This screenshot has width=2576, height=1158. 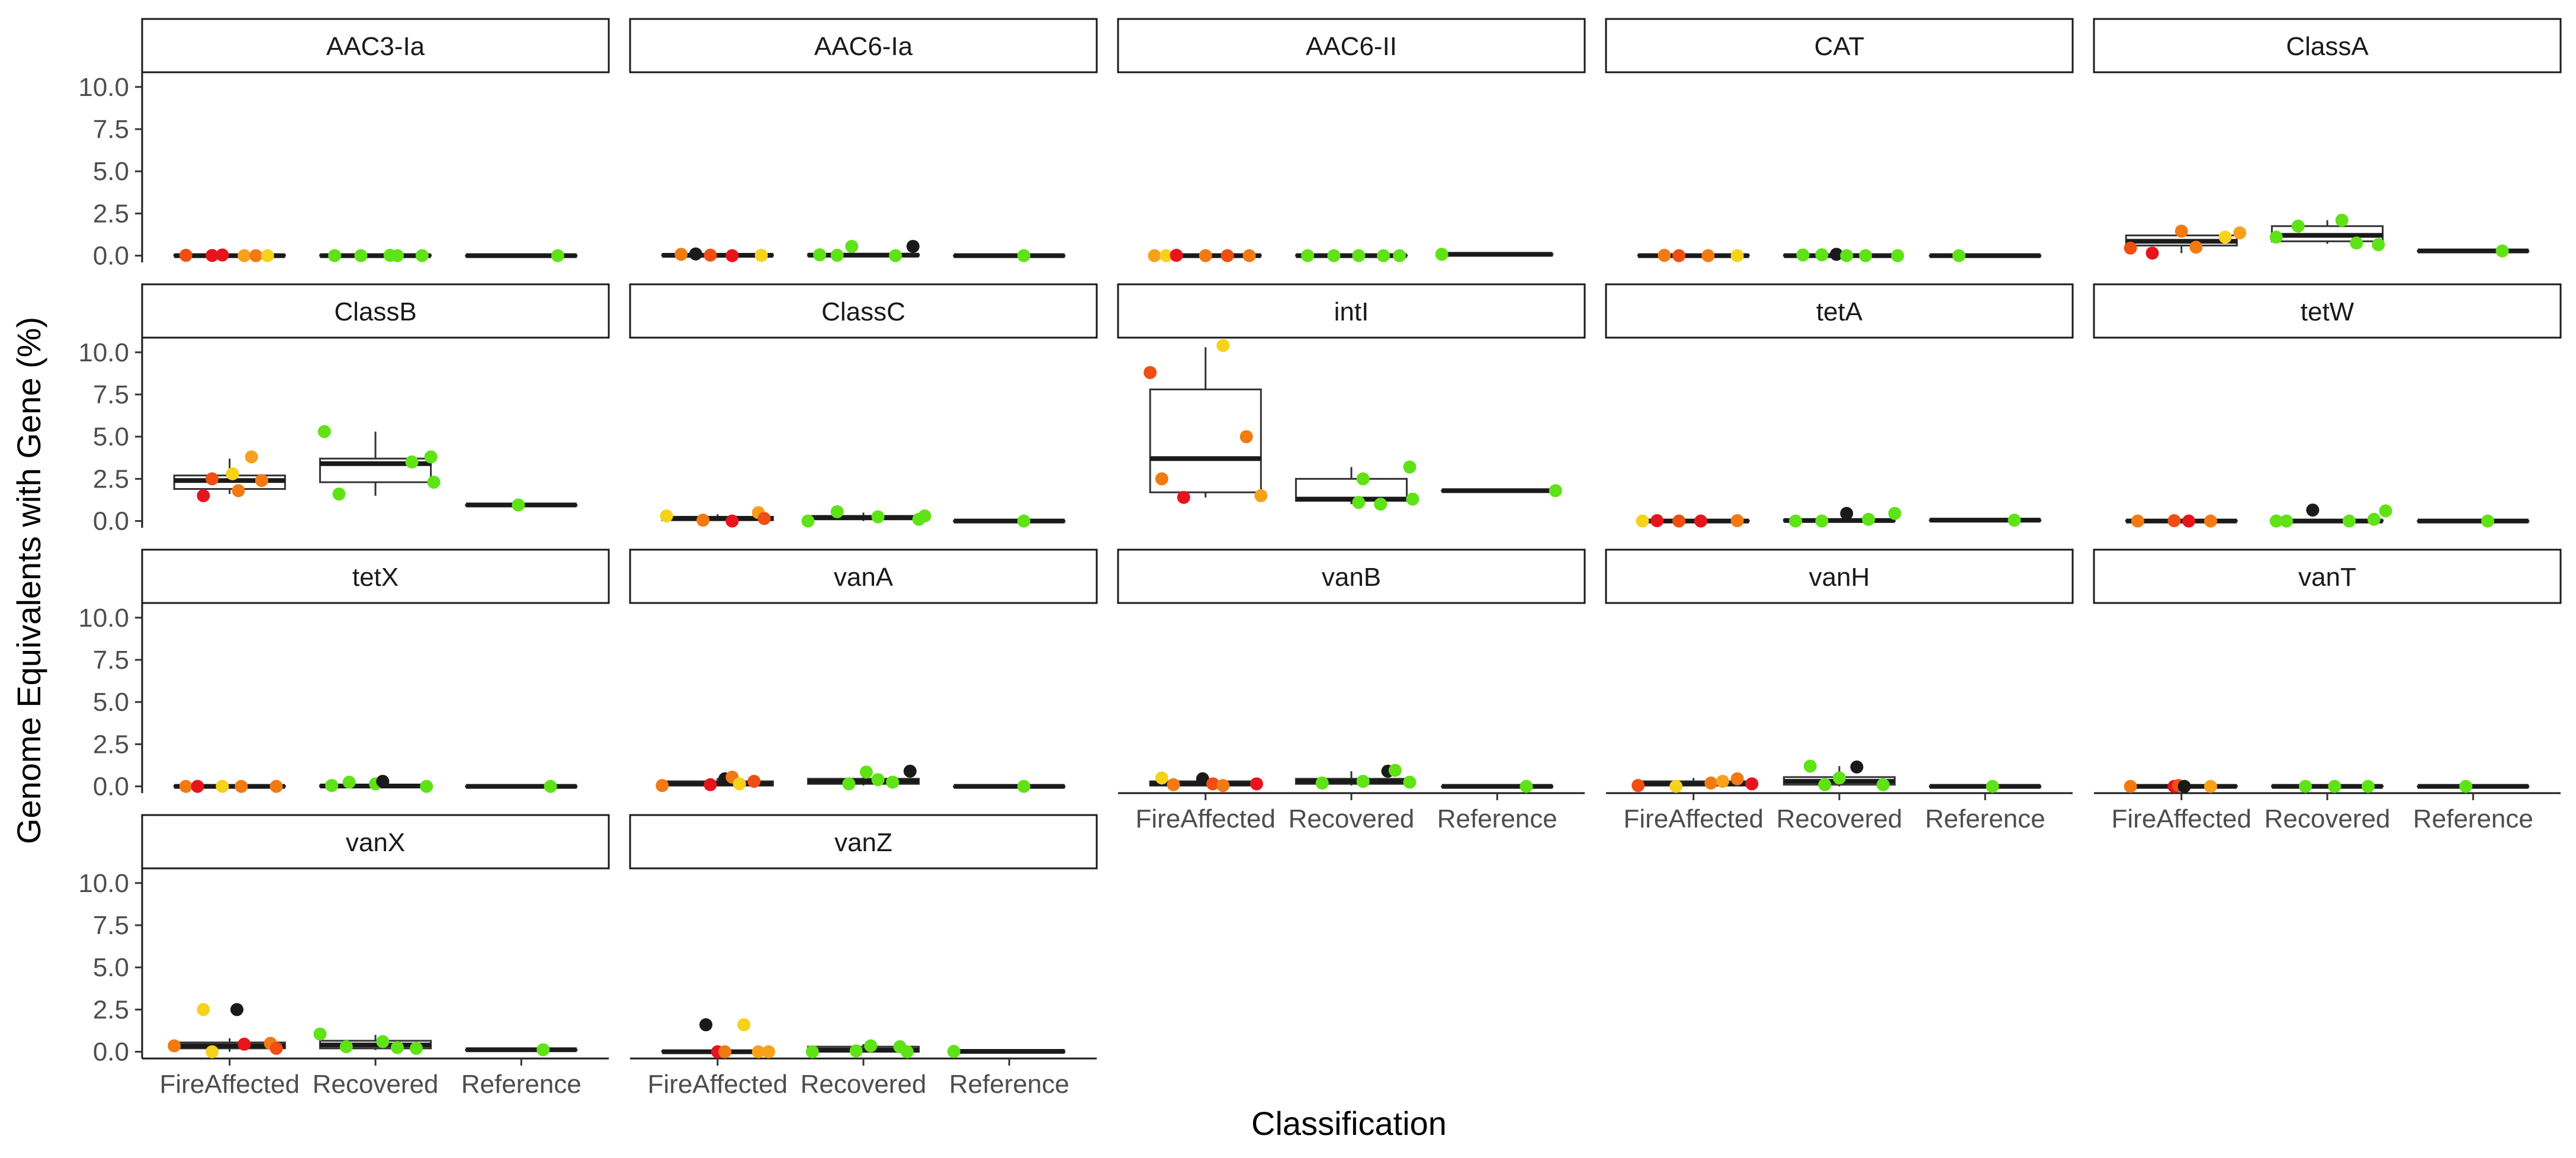 I want to click on x-tick-label: FireAffected, so click(x=1694, y=818).